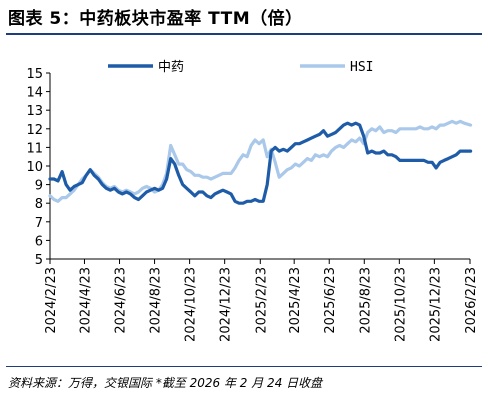 Image resolution: width=488 pixels, height=406 pixels. Describe the element at coordinates (330, 300) in the screenshot. I see `x-tick-label: 2025/6/23` at that location.